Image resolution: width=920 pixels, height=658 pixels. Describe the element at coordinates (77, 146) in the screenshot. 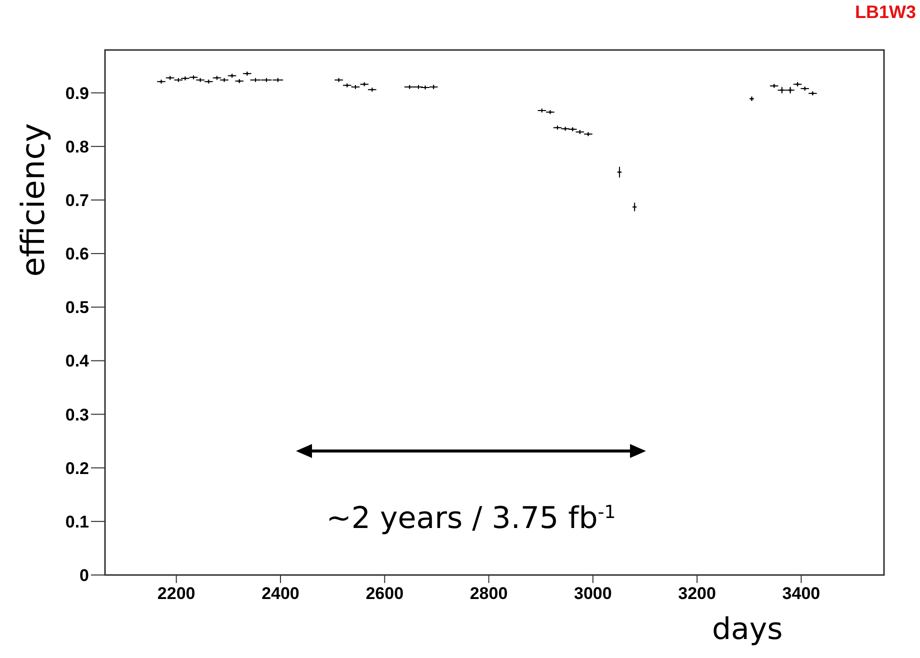

I see `y-tick-label: 0.8` at that location.